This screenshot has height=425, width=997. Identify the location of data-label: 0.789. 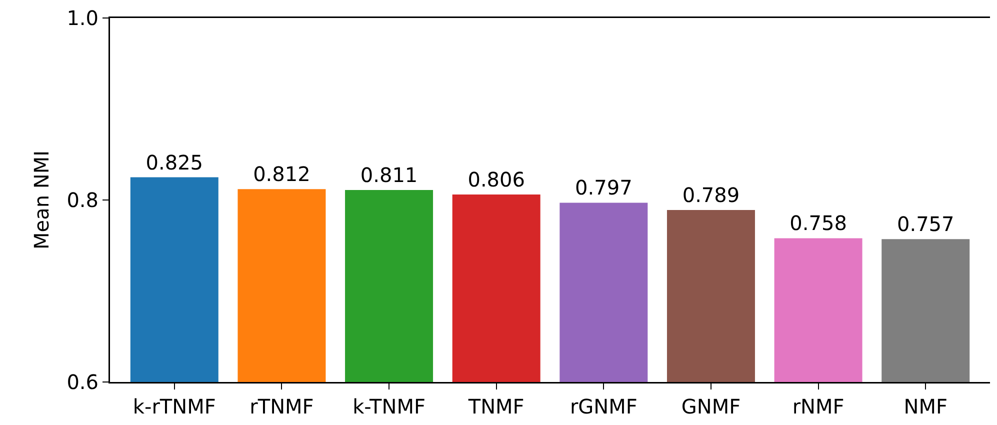
(711, 195).